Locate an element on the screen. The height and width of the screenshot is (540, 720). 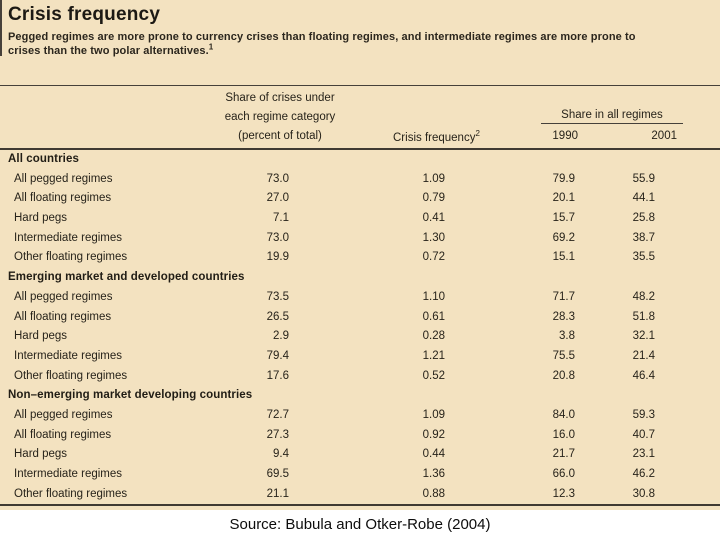
share-header-line1: Share of crises under is located at coordinates (280, 98).